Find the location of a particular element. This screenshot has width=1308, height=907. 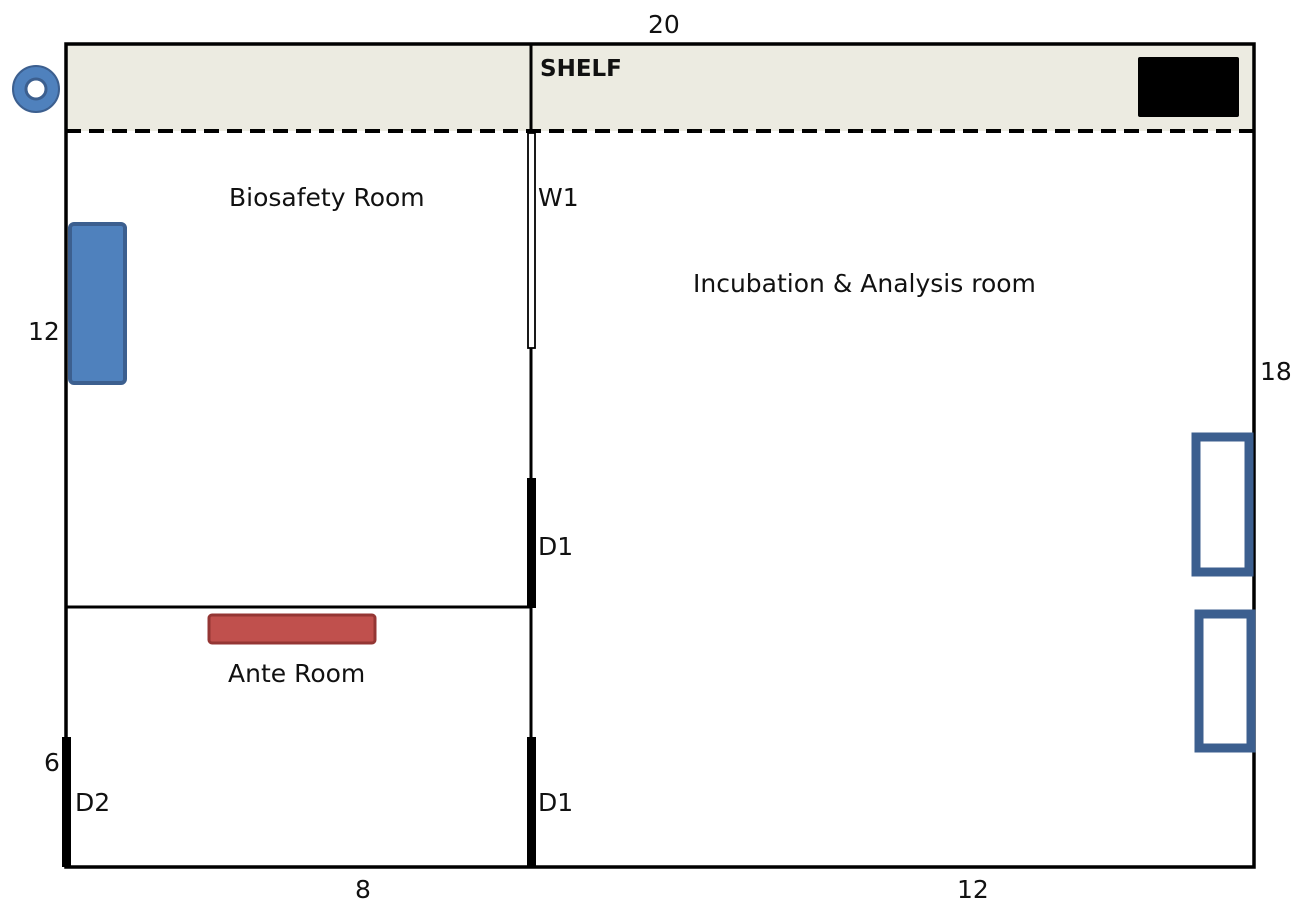

door-d2-label: D2 is located at coordinates (92, 802).